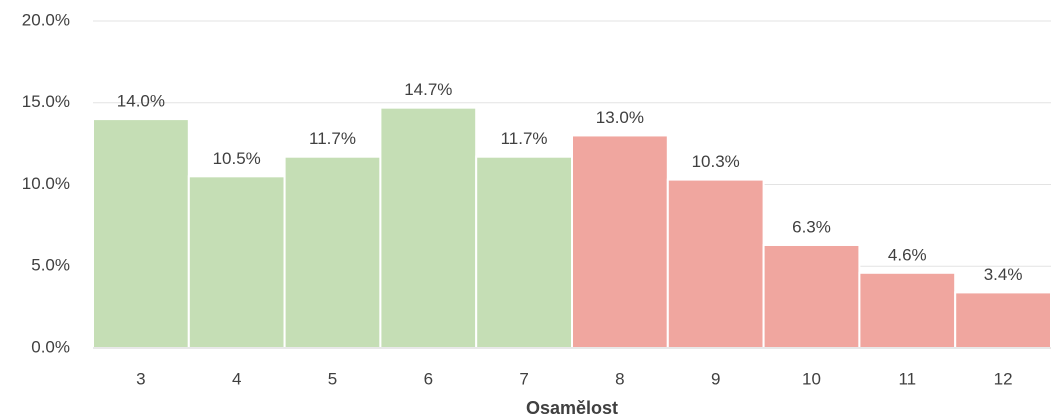  Describe the element at coordinates (46, 183) in the screenshot. I see `y-tick-label: 10.0%` at that location.